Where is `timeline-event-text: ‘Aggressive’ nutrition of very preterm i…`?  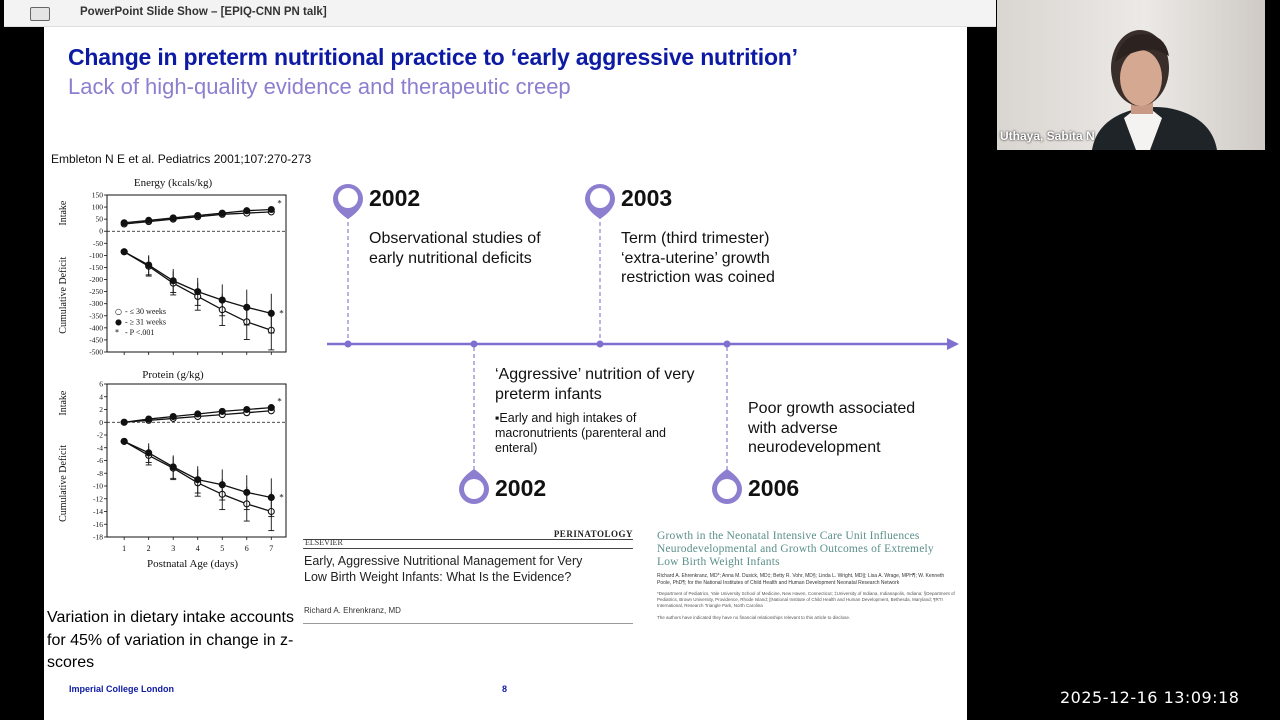 timeline-event-text: ‘Aggressive’ nutrition of very preterm i… is located at coordinates (595, 384).